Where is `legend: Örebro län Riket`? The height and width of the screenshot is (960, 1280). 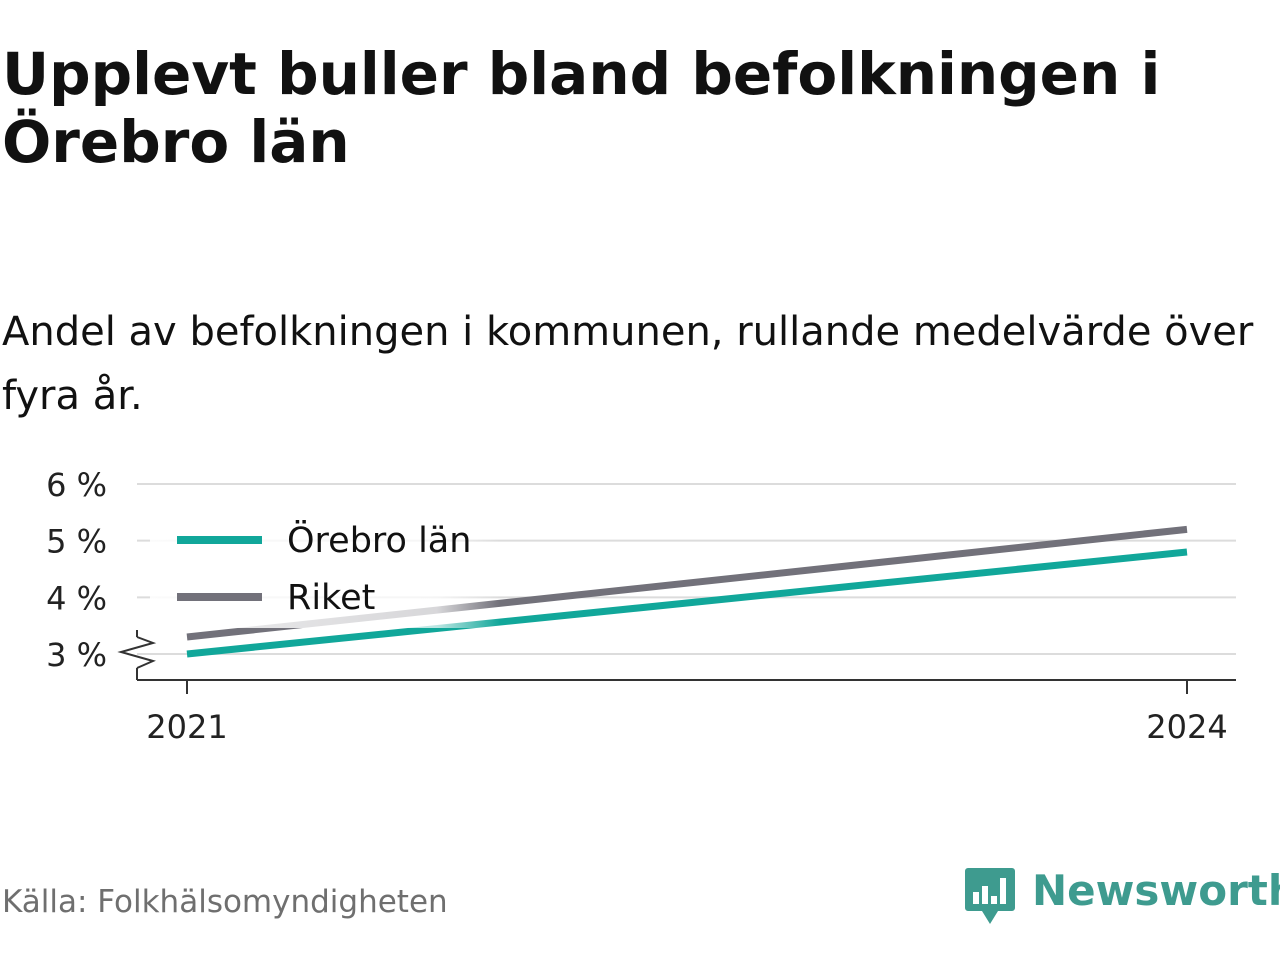 legend: Örebro län Riket is located at coordinates (325, 571).